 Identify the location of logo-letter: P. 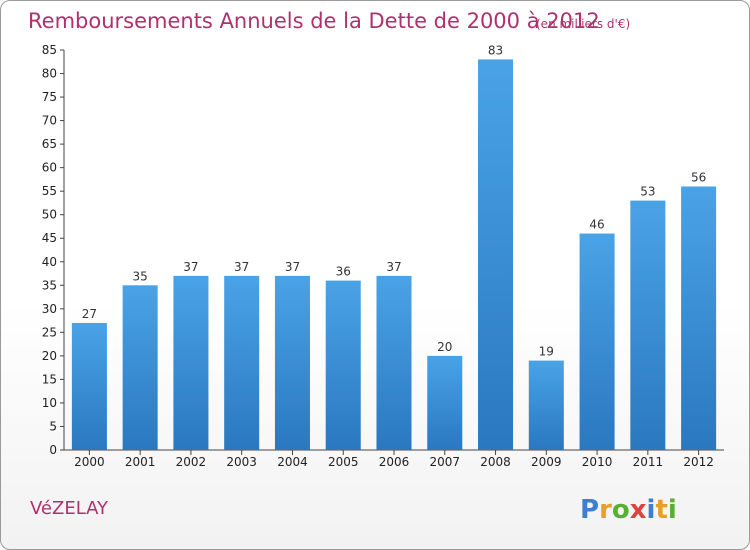
(589, 510).